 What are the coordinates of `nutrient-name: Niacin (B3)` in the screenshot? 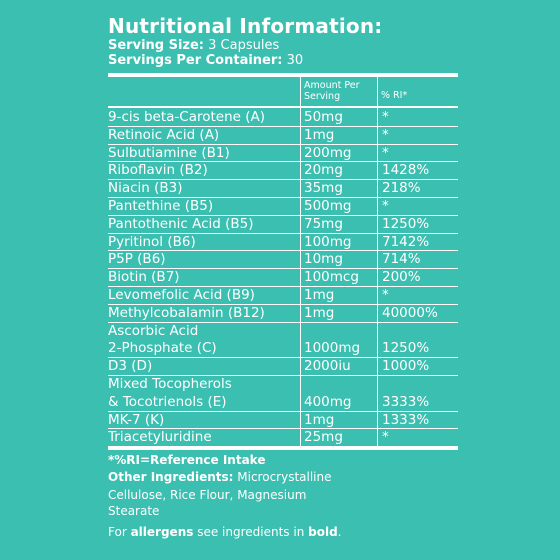 It's located at (145, 188).